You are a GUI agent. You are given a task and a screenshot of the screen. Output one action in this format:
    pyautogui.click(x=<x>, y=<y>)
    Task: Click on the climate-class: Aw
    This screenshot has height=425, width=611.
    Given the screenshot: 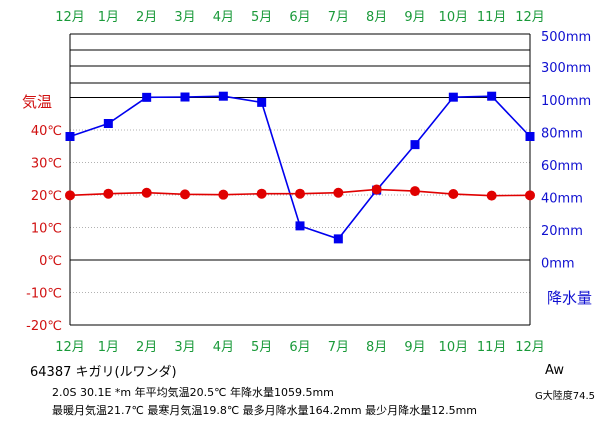 What is the action you would take?
    pyautogui.click(x=554, y=370)
    